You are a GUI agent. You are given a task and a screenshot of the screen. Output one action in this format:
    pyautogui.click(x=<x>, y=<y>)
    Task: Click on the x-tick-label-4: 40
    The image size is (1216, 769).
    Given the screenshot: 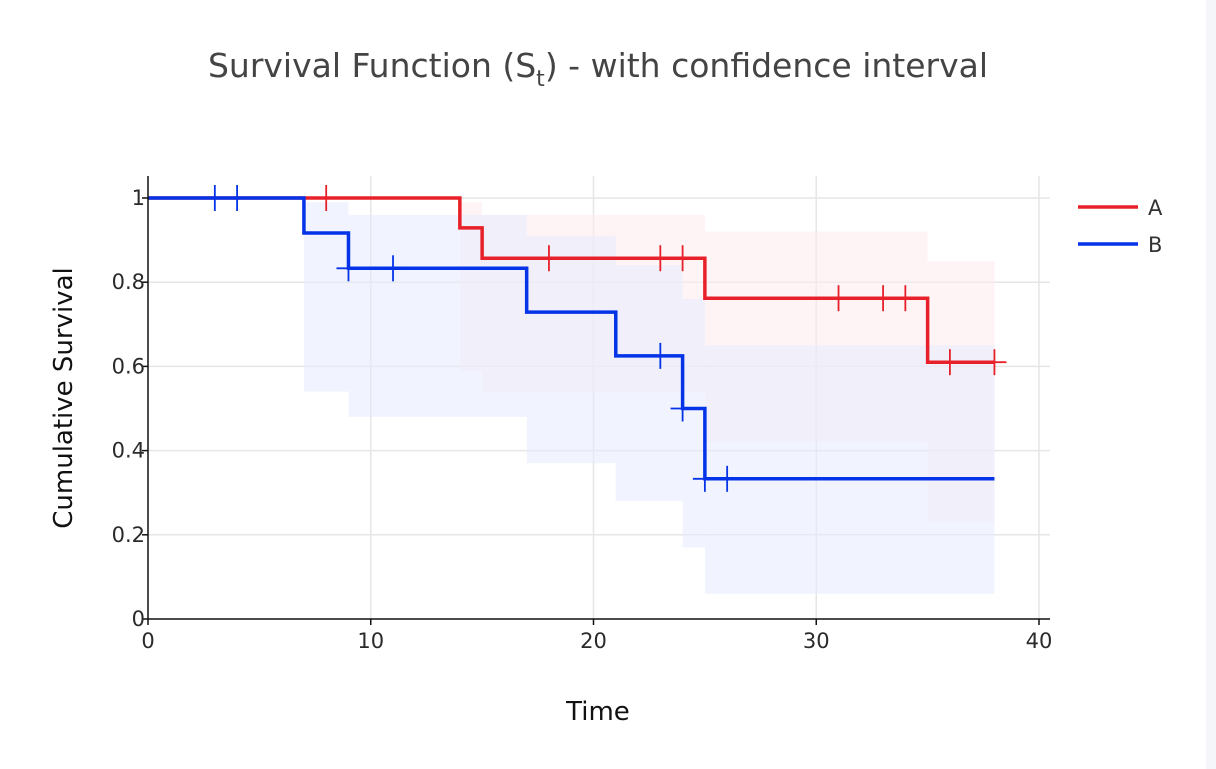 What is the action you would take?
    pyautogui.click(x=1039, y=641)
    